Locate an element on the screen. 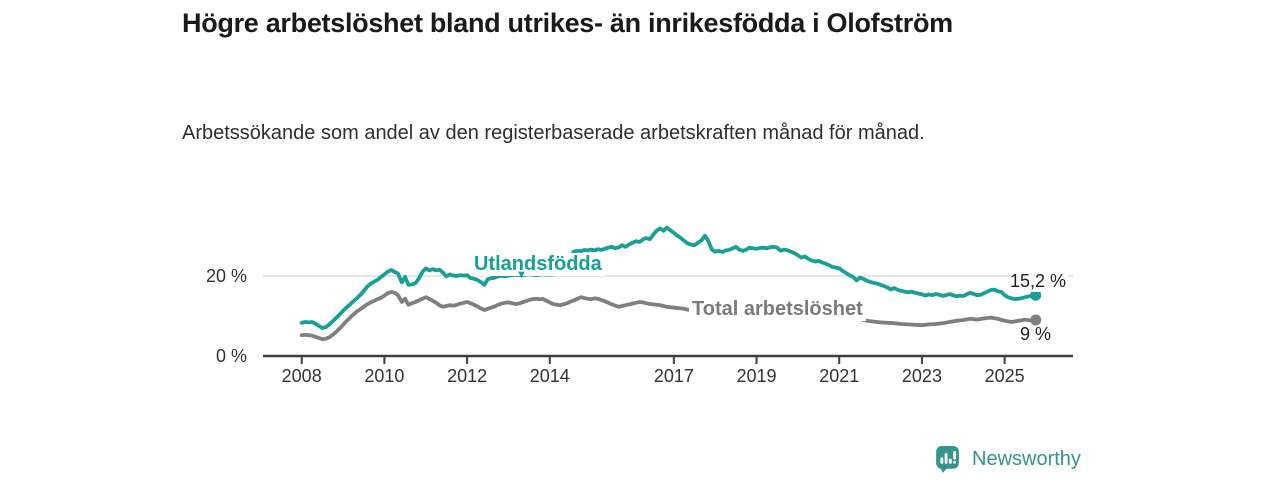 This screenshot has height=480, width=1280. end-value-label-total: 9 % is located at coordinates (1036, 334).